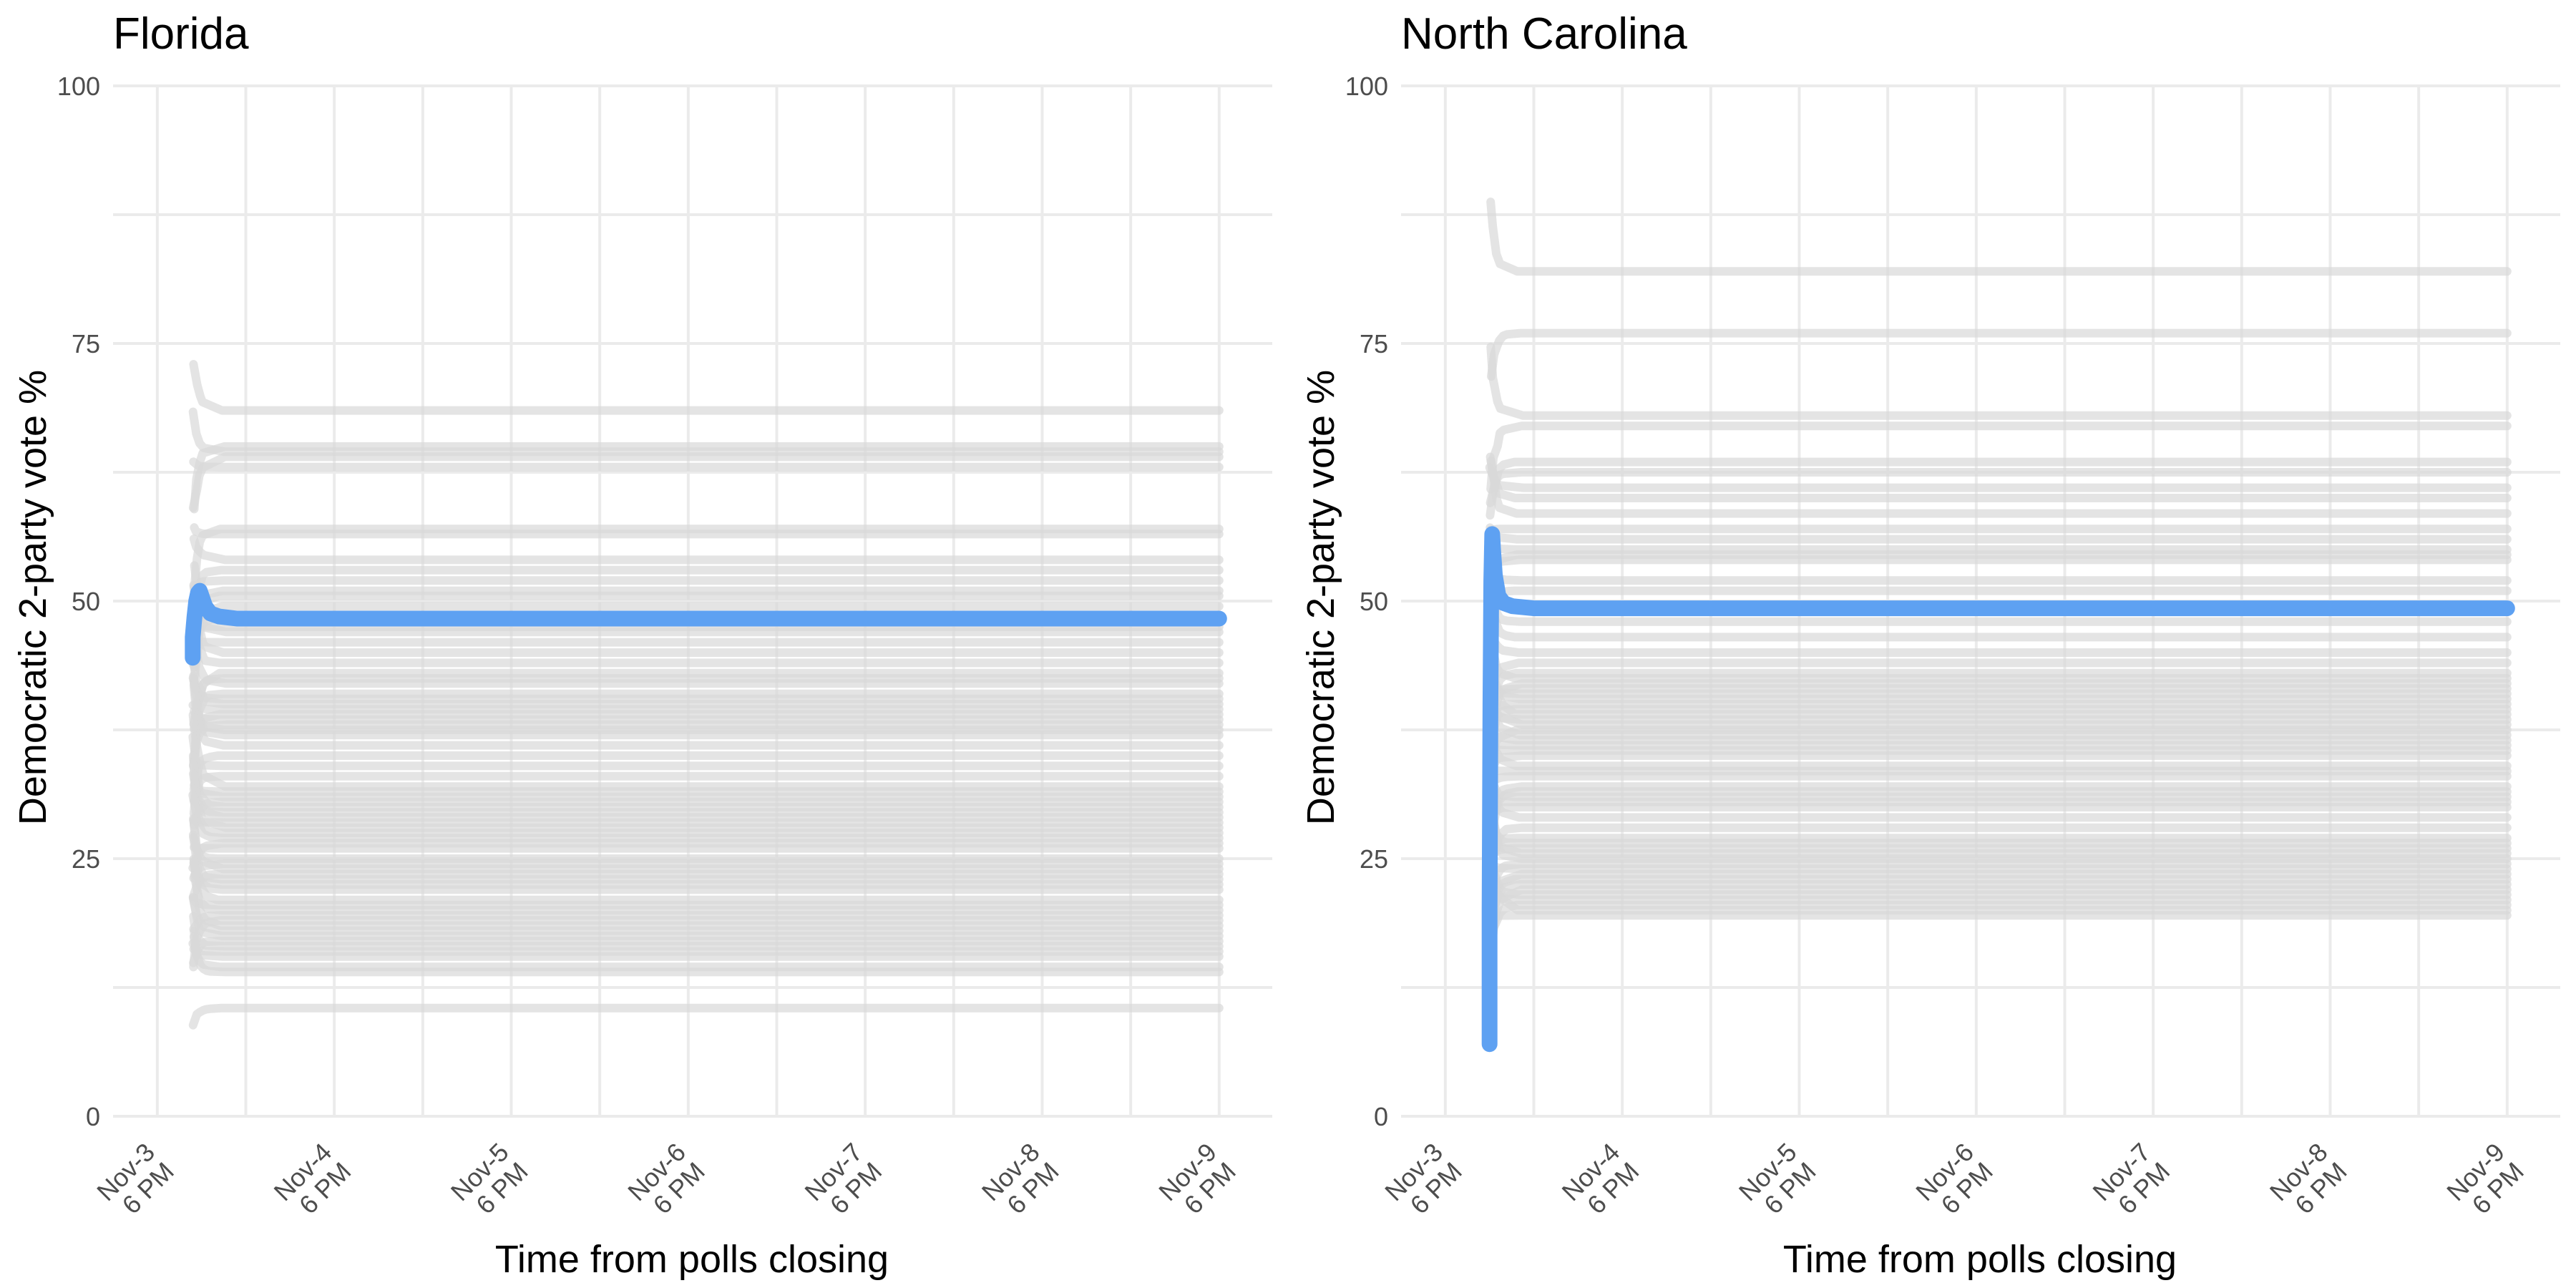 The image size is (2576, 1288). What do you see at coordinates (692, 1259) in the screenshot?
I see `florida-x-axis-title: Time from polls closing` at bounding box center [692, 1259].